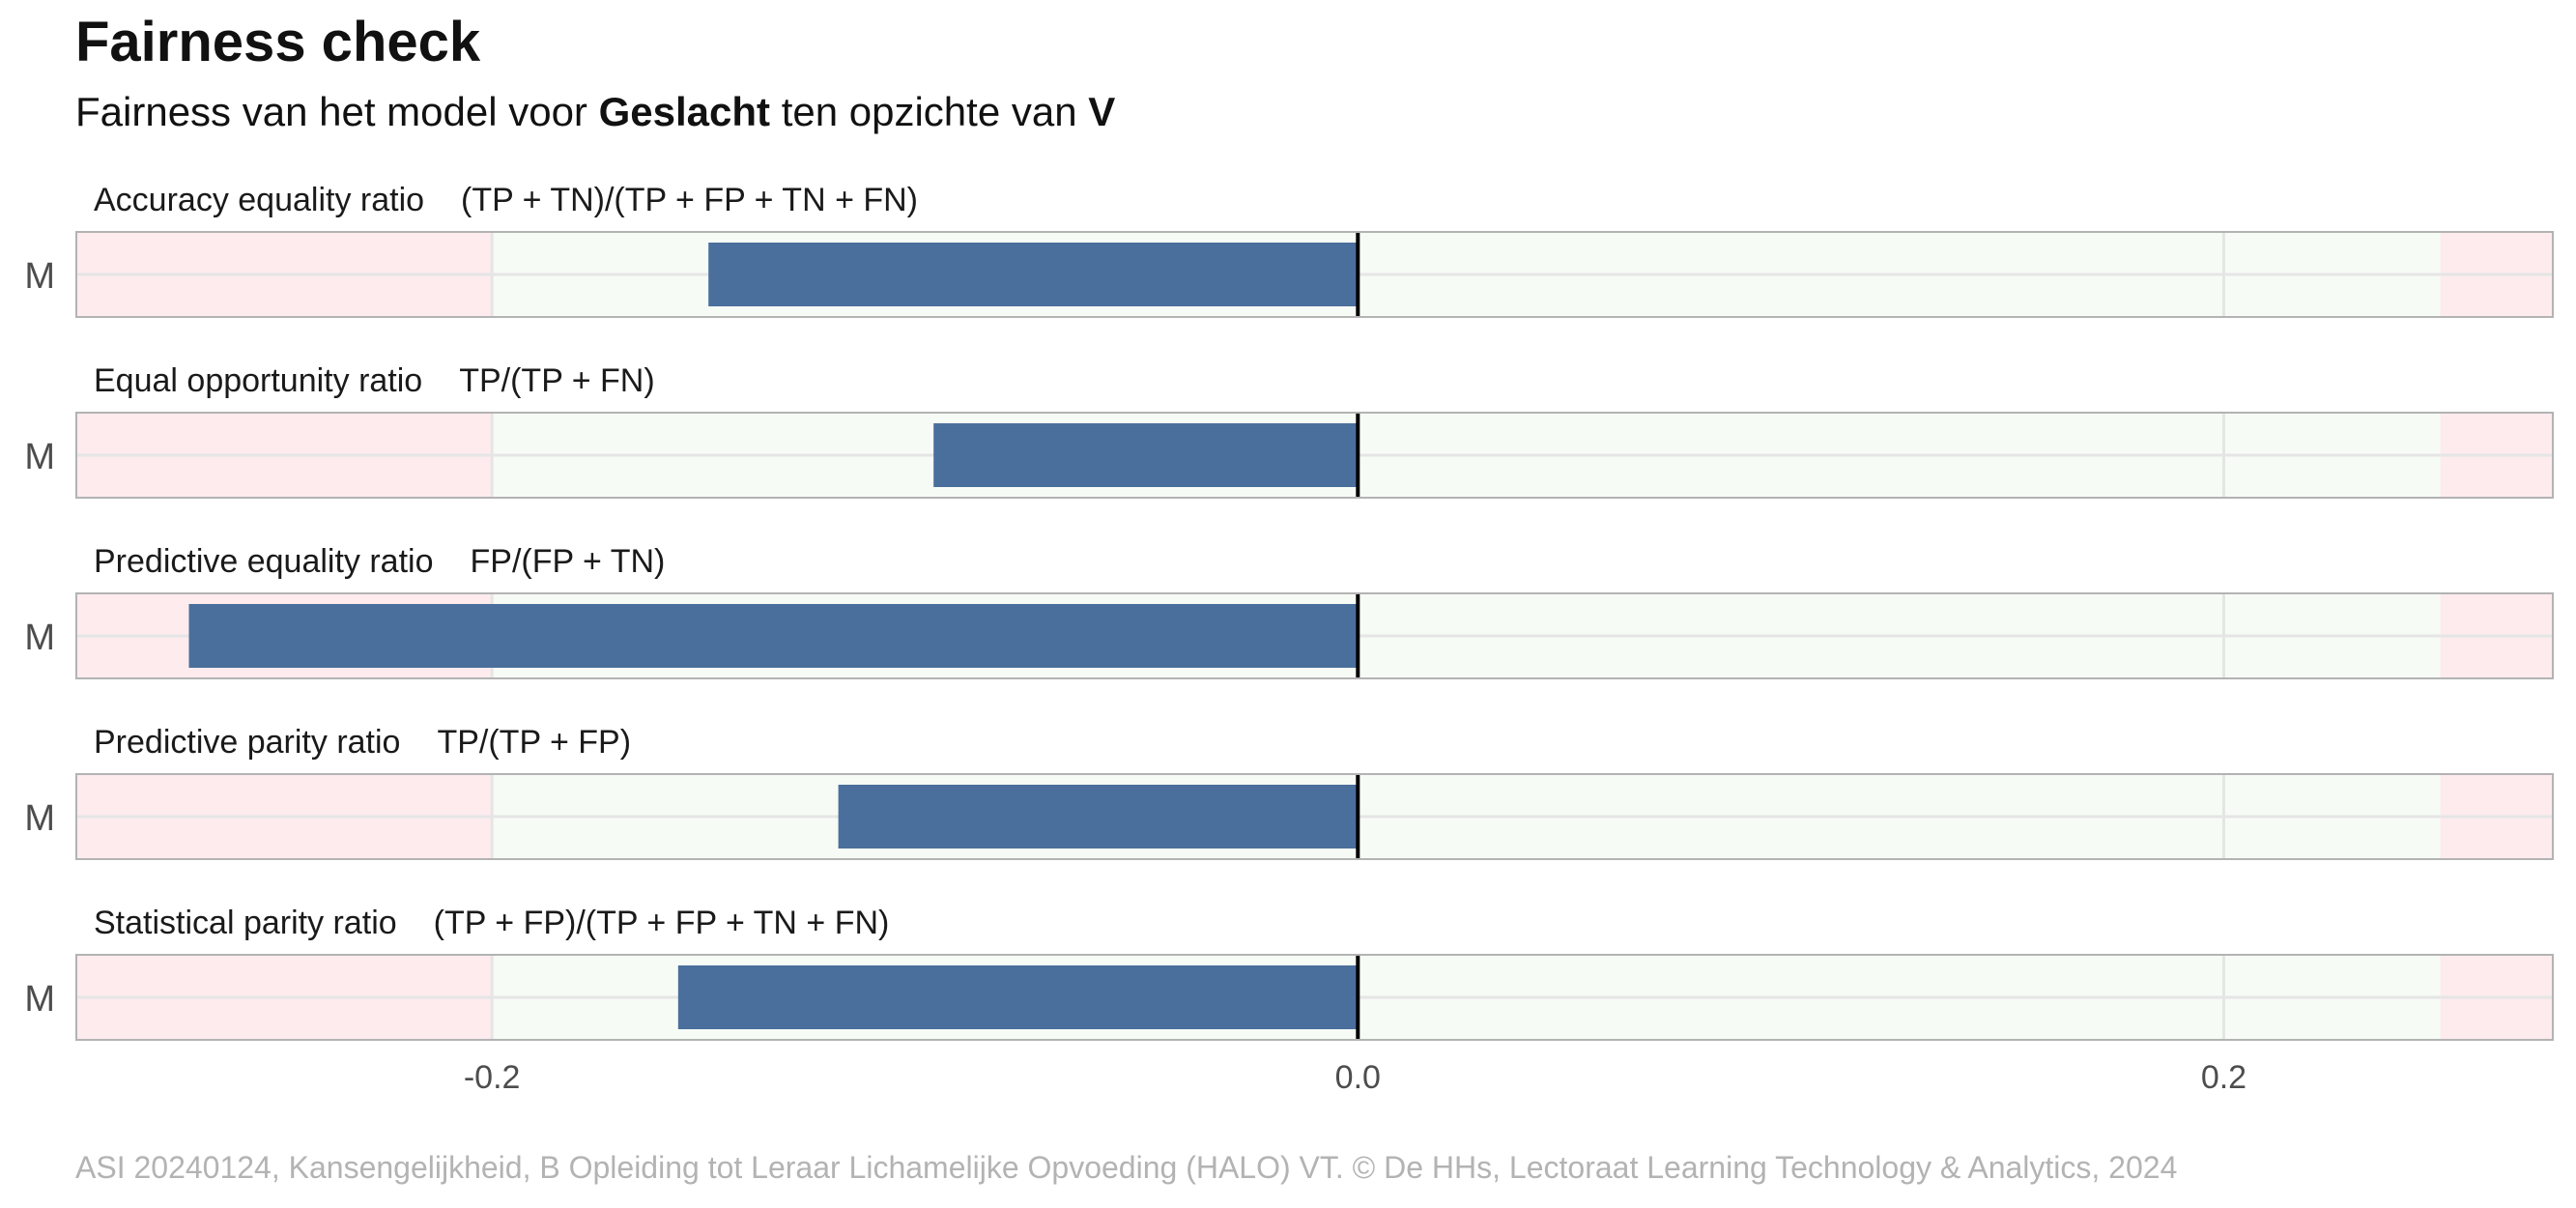  Describe the element at coordinates (662, 923) in the screenshot. I see `panel-formula: (TP + FP)/(TP + FP + TN + FN)` at that location.